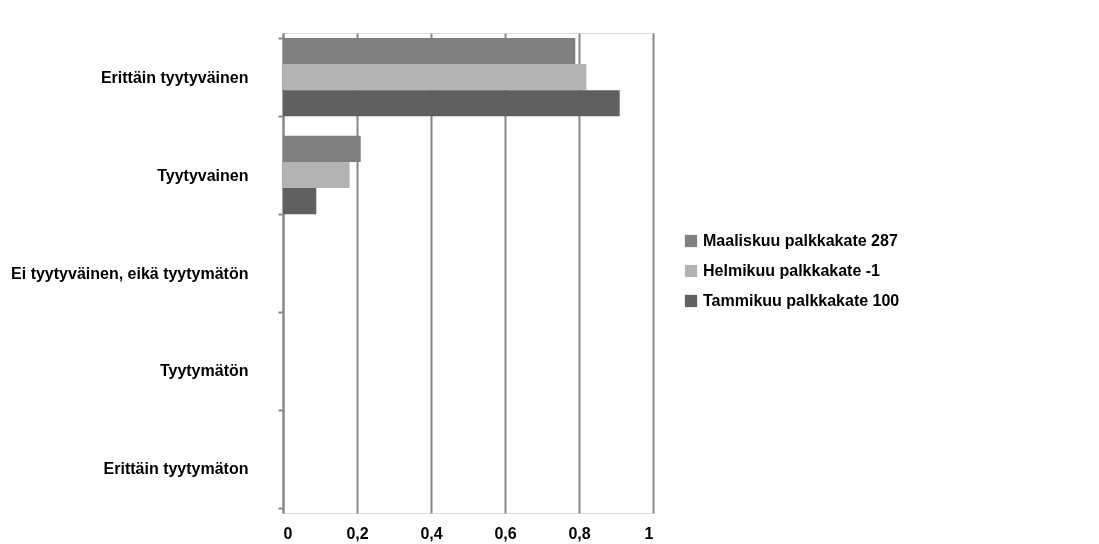 Image resolution: width=1099 pixels, height=544 pixels. I want to click on y-tick-label: Tyytymätön, so click(204, 371).